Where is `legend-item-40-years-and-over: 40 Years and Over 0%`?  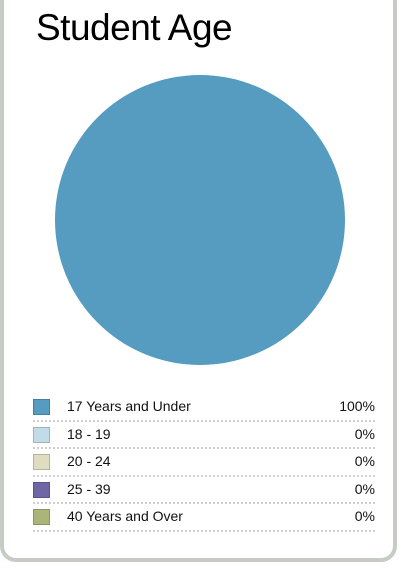
legend-item-40-years-and-over: 40 Years and Over 0% is located at coordinates (204, 518).